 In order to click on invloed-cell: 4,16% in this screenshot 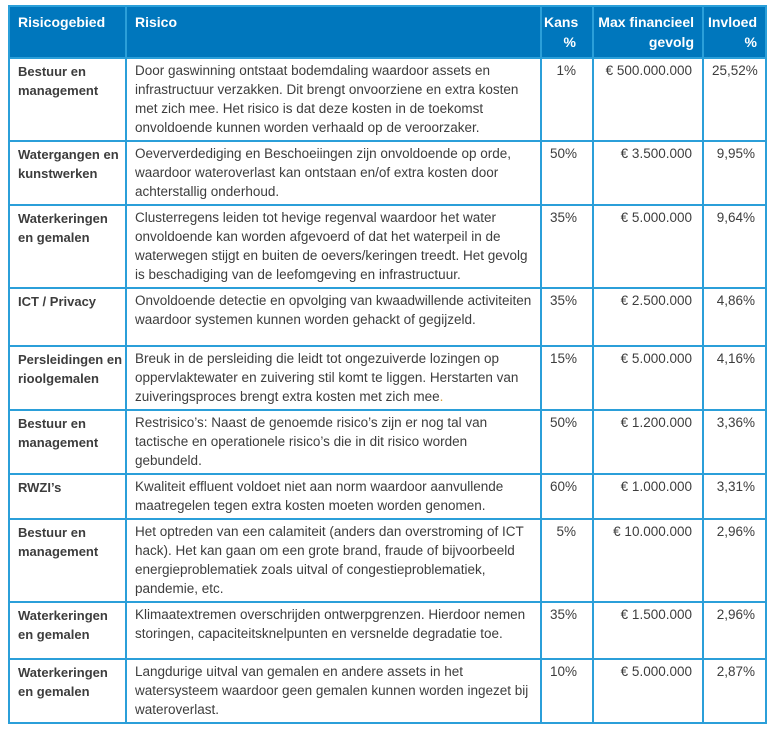, I will do `click(734, 378)`.